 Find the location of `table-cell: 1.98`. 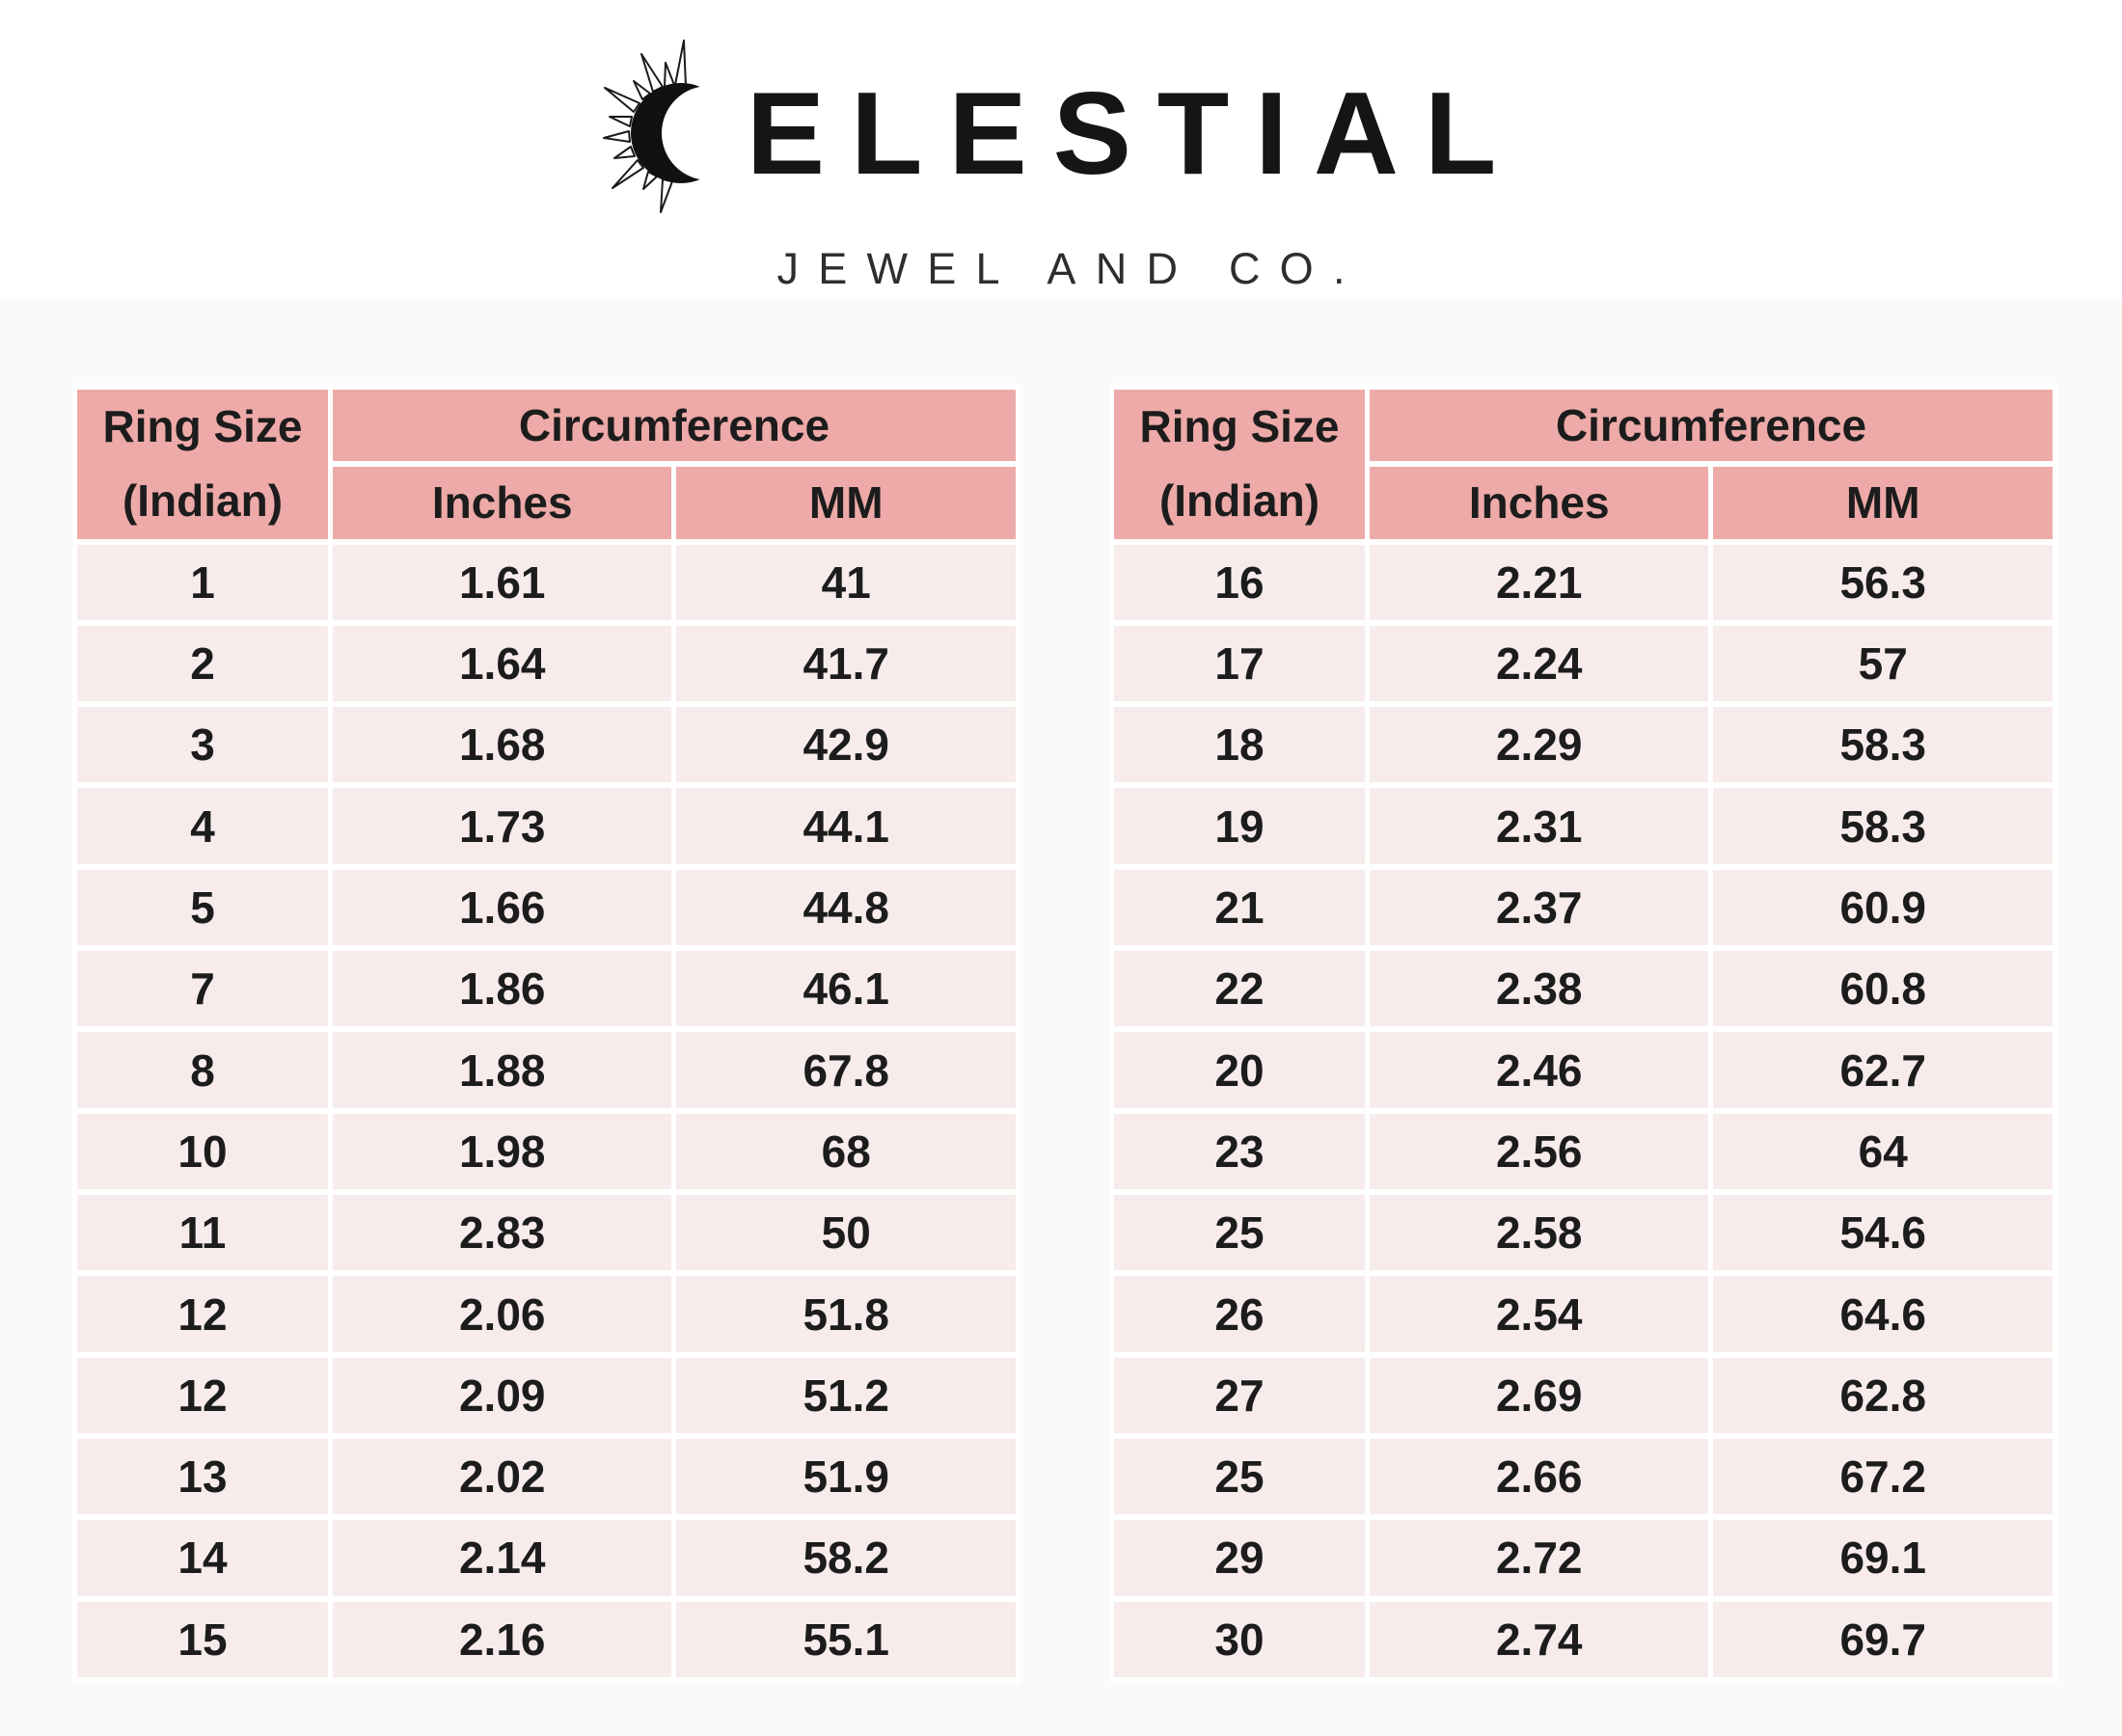

table-cell: 1.98 is located at coordinates (503, 1151).